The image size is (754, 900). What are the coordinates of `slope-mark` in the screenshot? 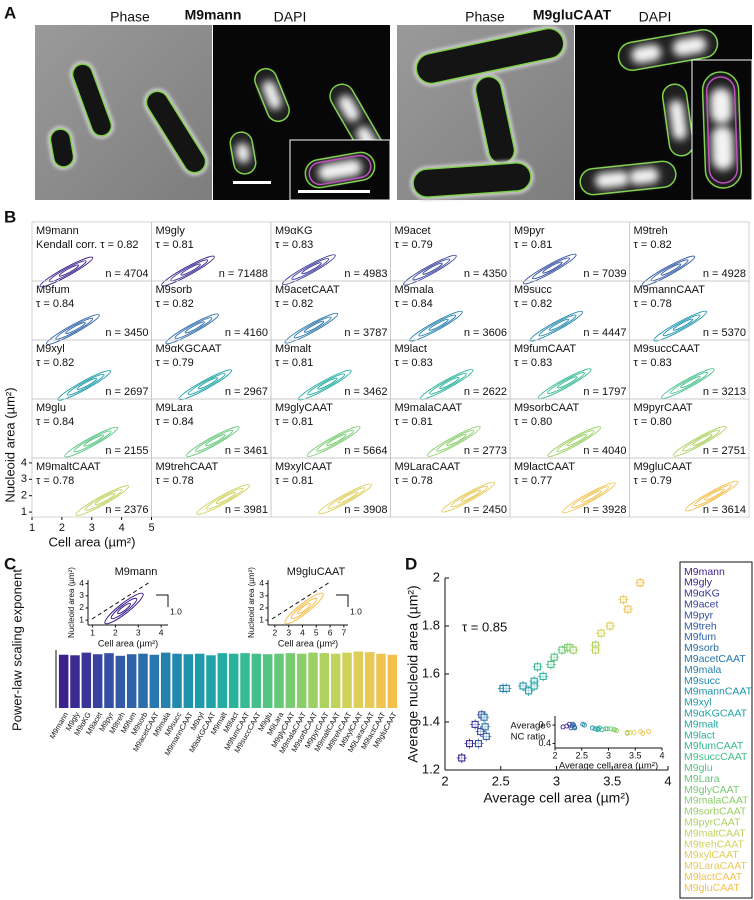 It's located at (342, 600).